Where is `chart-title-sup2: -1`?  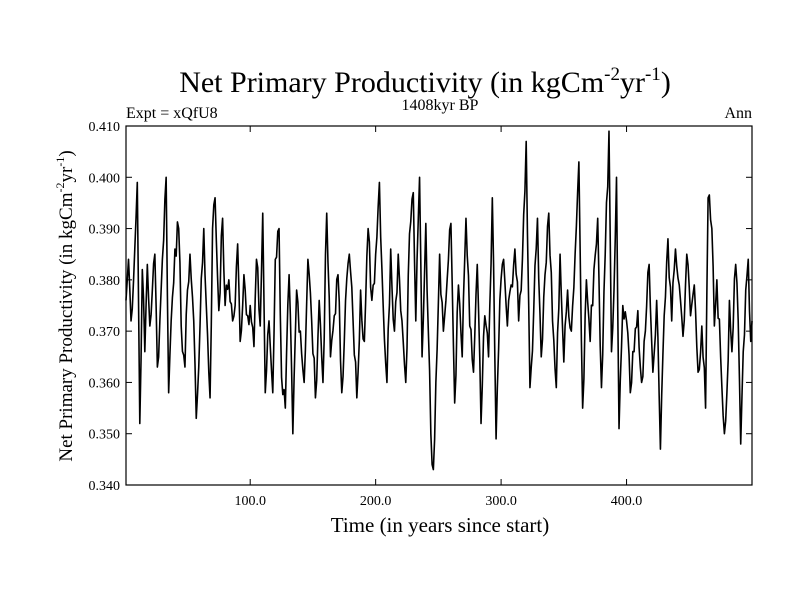
chart-title-sup2: -1 is located at coordinates (653, 74).